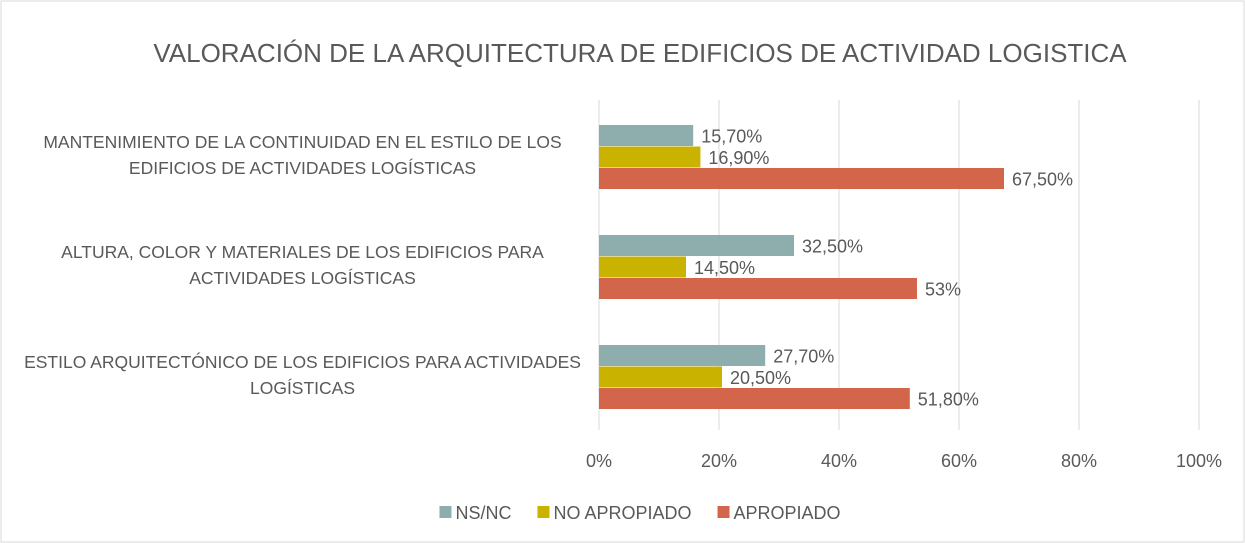  Describe the element at coordinates (803, 357) in the screenshot. I see `data-label: 27,70%` at that location.